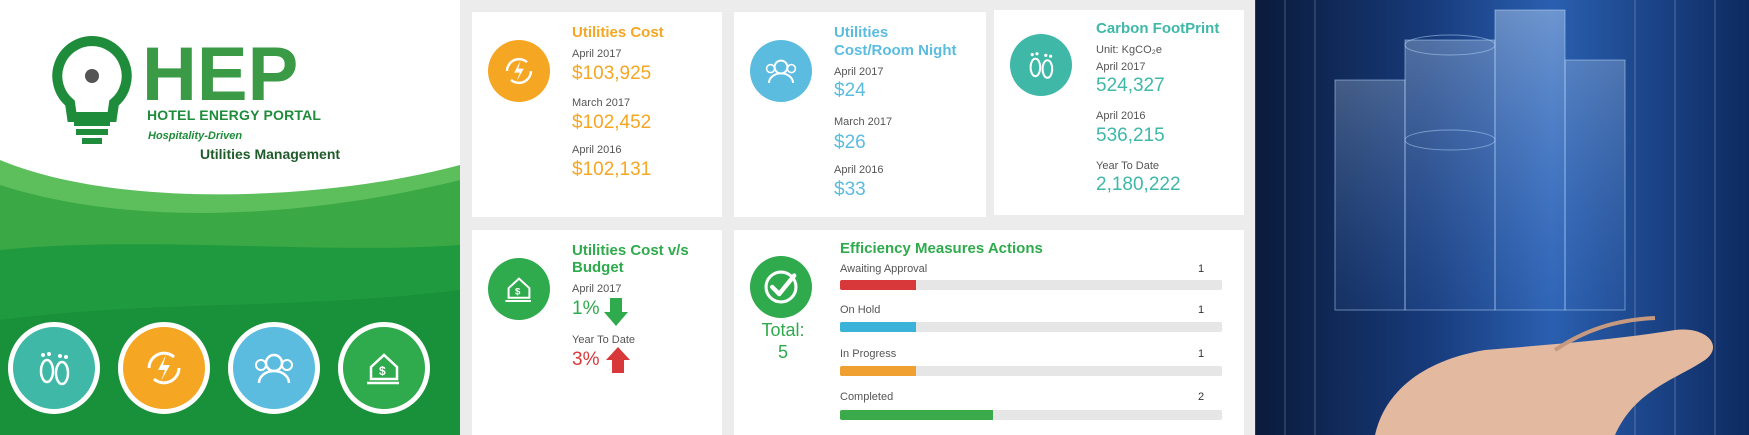  Describe the element at coordinates (630, 250) in the screenshot. I see `card-title-line1: Utilities Cost v/s` at that location.